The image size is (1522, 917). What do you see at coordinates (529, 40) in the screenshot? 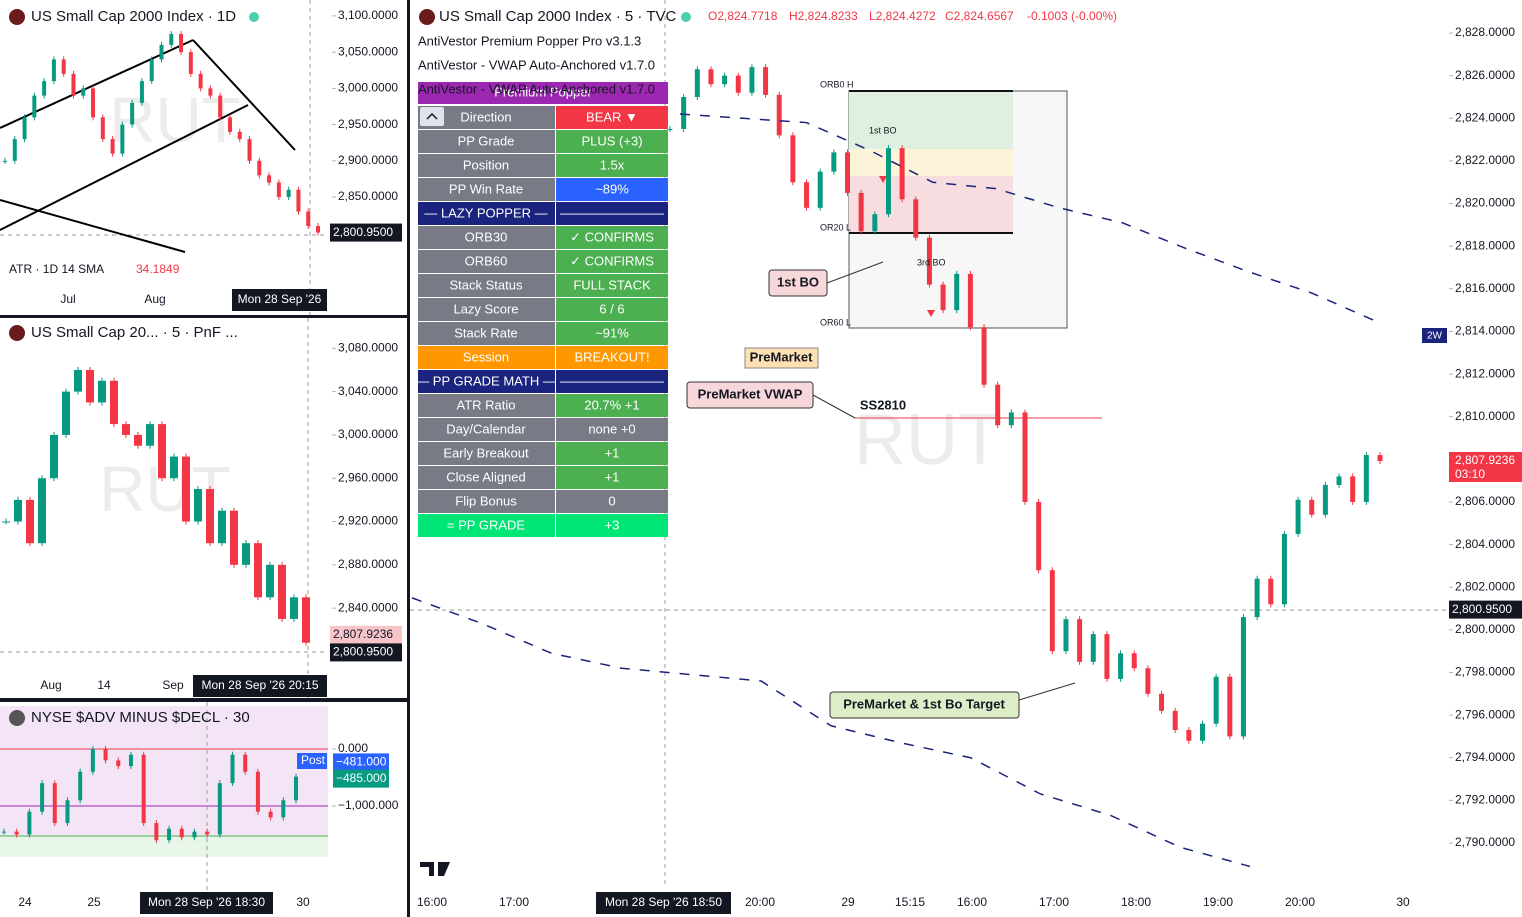
I see `indicator-name: AntiVestor Premium Popper Pro v3.1.3` at bounding box center [529, 40].